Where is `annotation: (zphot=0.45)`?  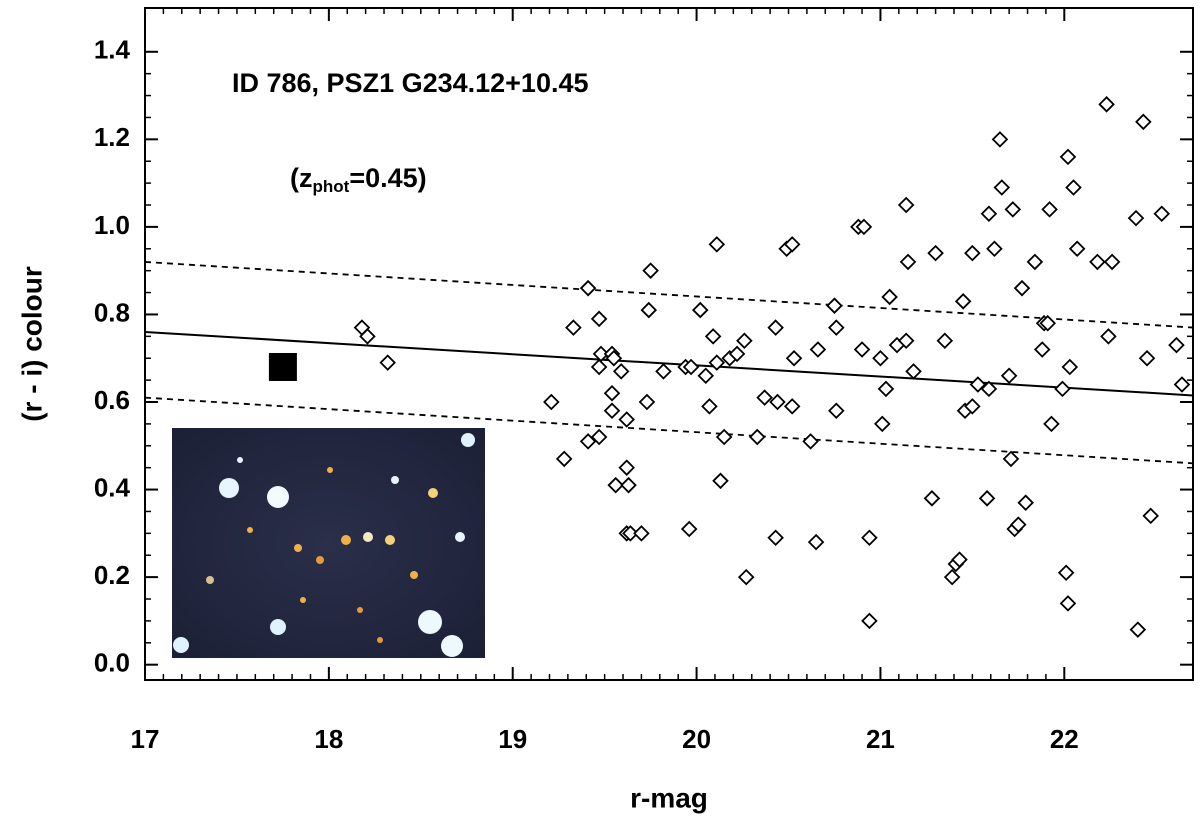 annotation: (zphot=0.45) is located at coordinates (358, 179).